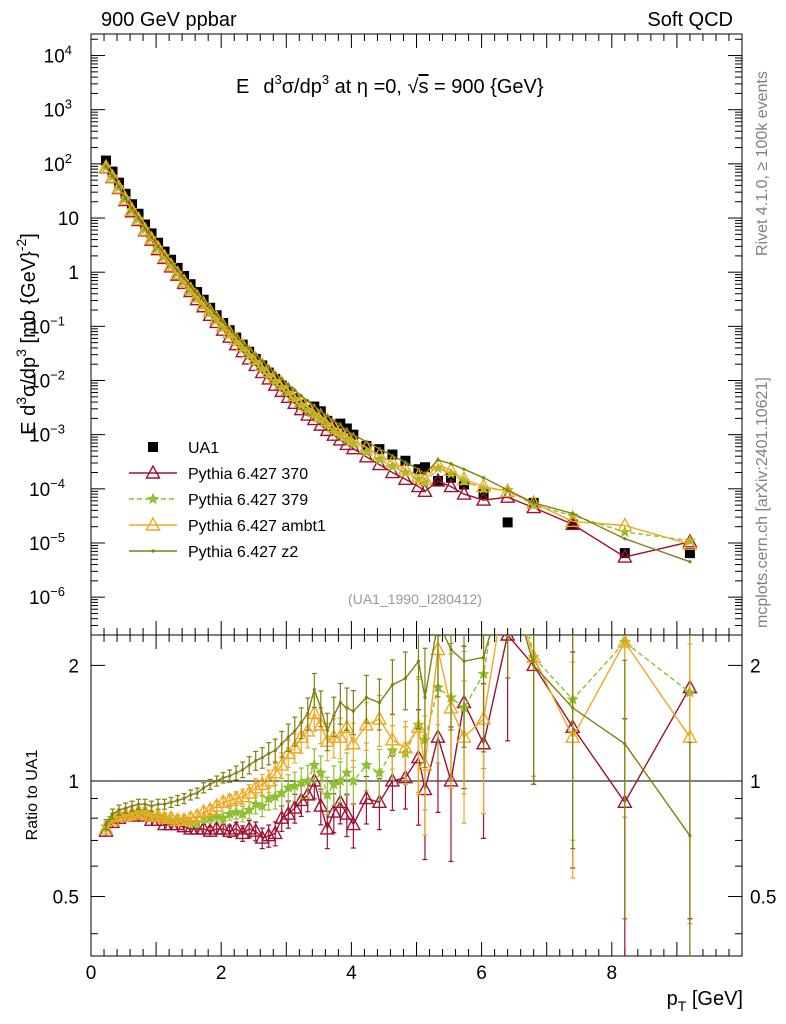 Image resolution: width=786 pixels, height=1024 pixels. I want to click on ratio-line, so click(398, 736).